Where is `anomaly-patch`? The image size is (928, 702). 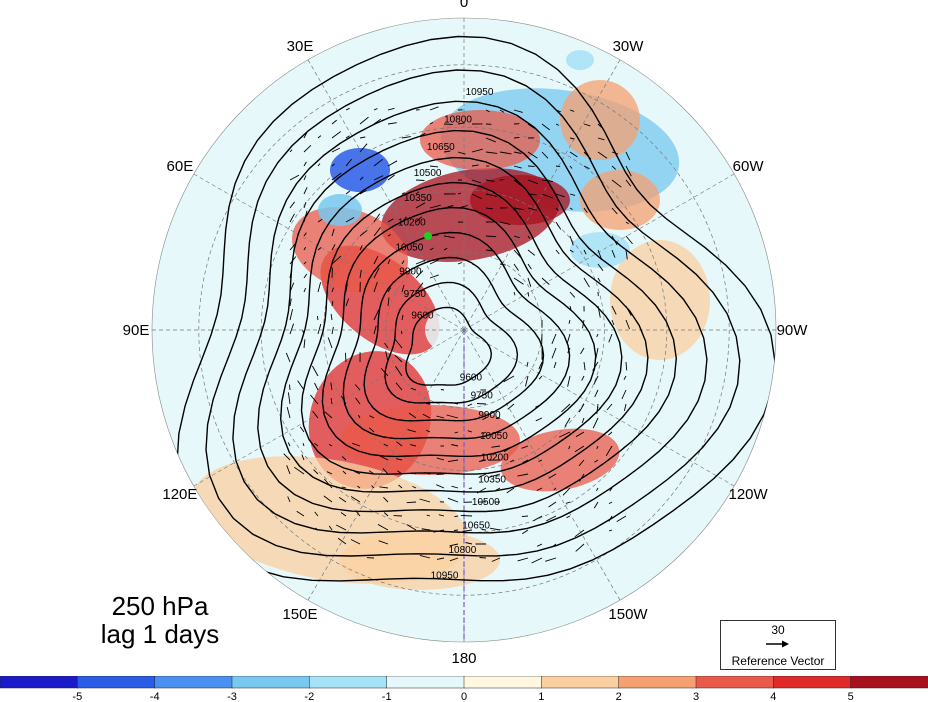 anomaly-patch is located at coordinates (430, 440).